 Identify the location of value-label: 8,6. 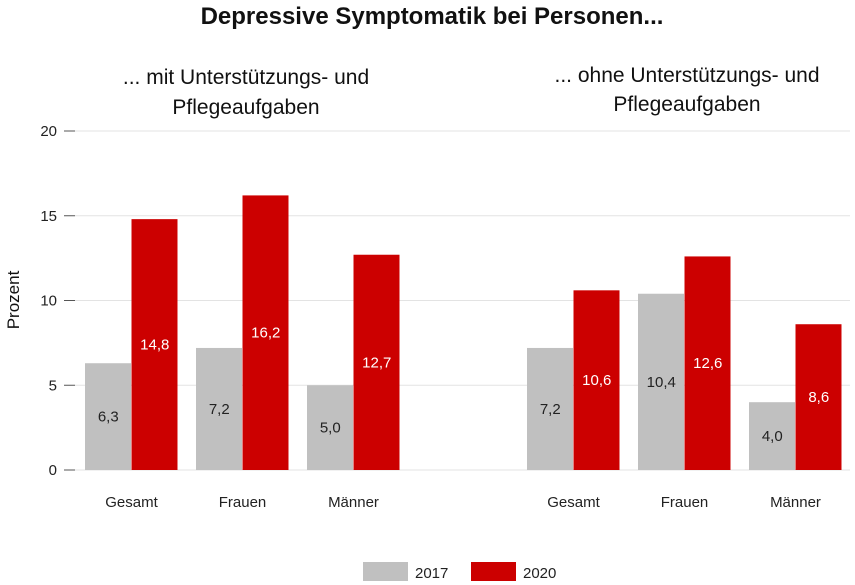
(818, 397).